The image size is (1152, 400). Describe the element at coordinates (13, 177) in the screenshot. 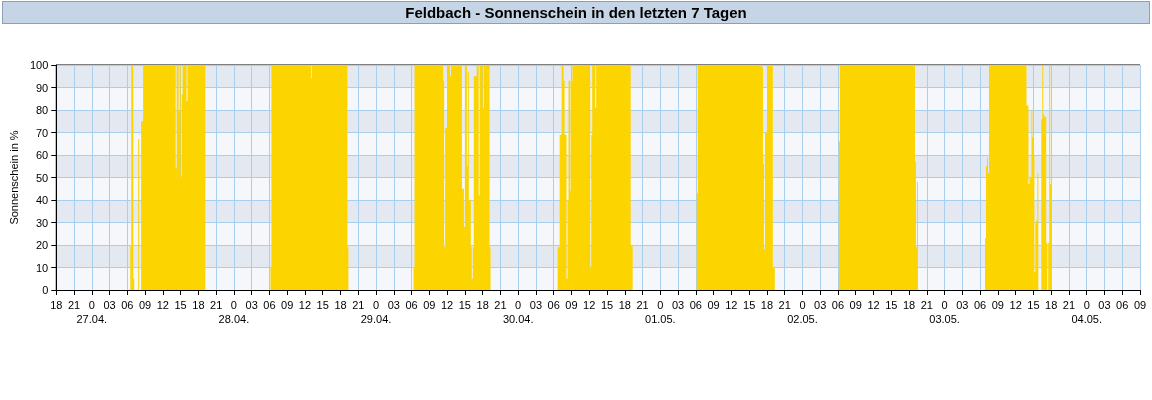

I see `y-axis-title: Sonnenschein in %` at that location.